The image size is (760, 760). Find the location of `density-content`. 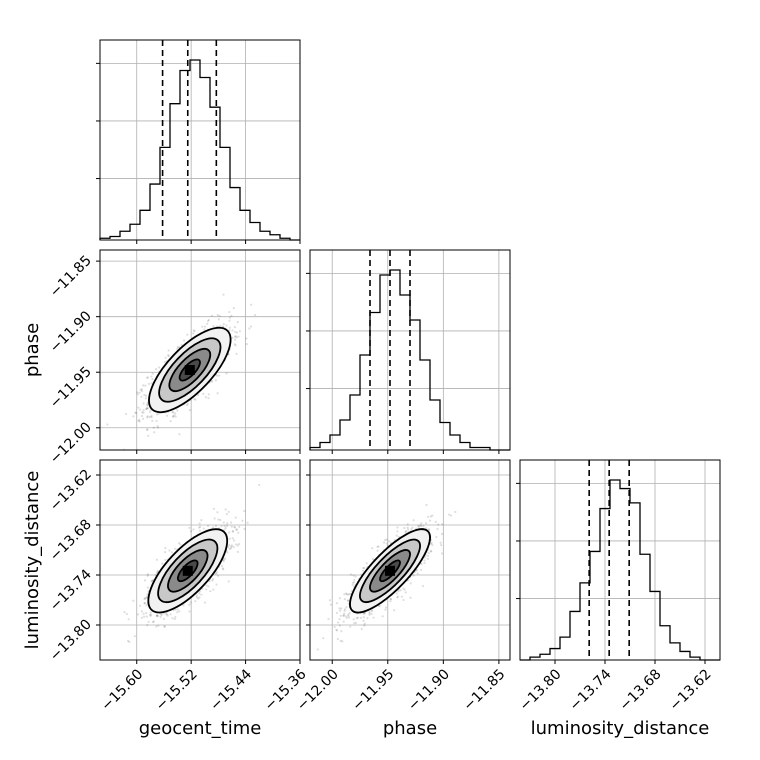

density-content is located at coordinates (192, 563).